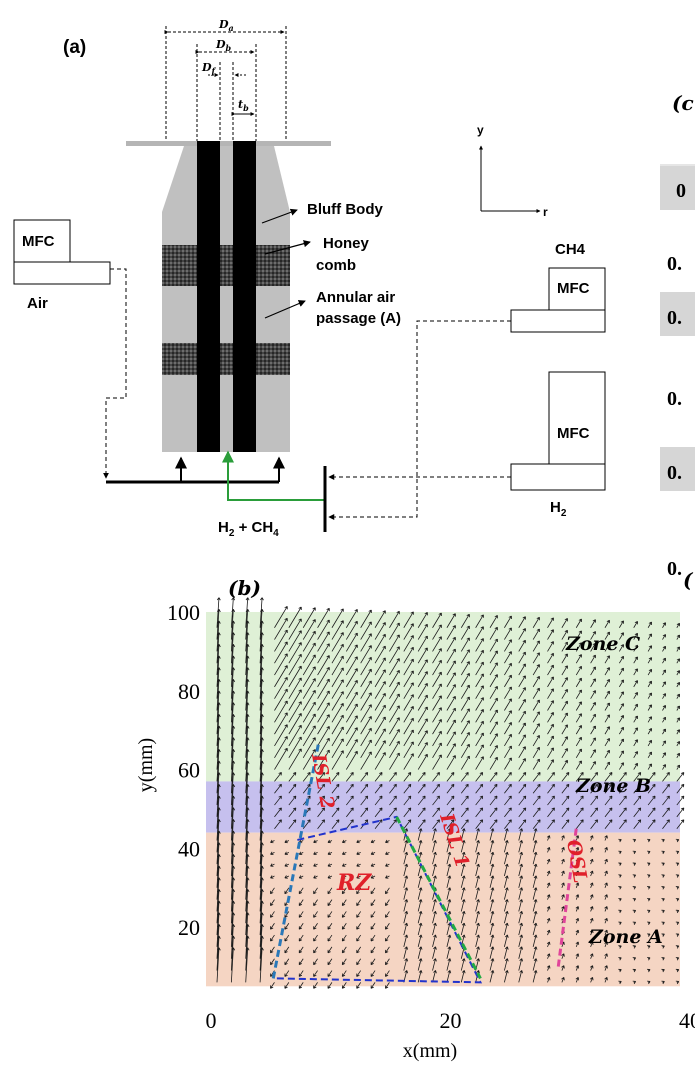 This screenshot has height=1067, width=695. I want to click on y-tick-label: 80, so click(189, 691).